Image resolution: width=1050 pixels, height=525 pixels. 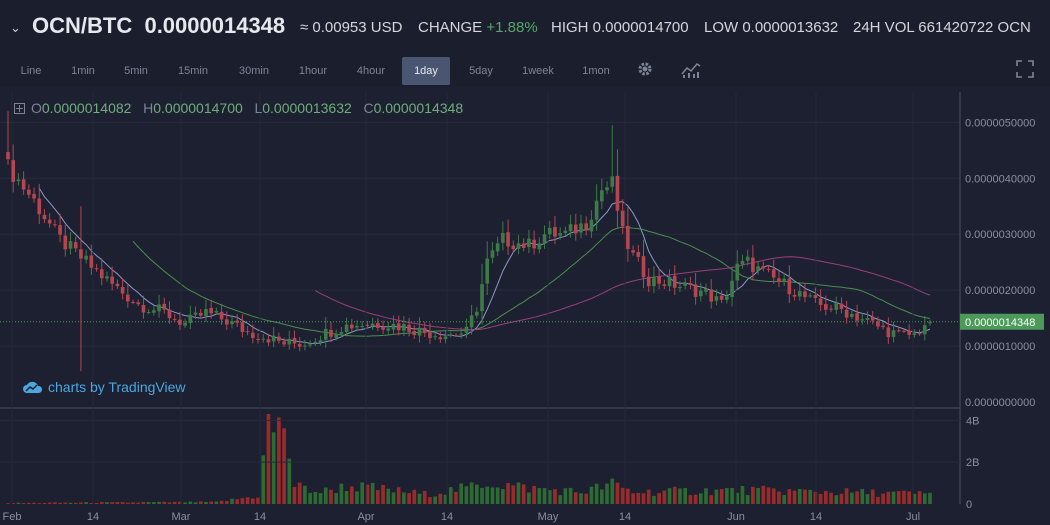 I want to click on timeframe-15min: 15min, so click(x=193, y=71).